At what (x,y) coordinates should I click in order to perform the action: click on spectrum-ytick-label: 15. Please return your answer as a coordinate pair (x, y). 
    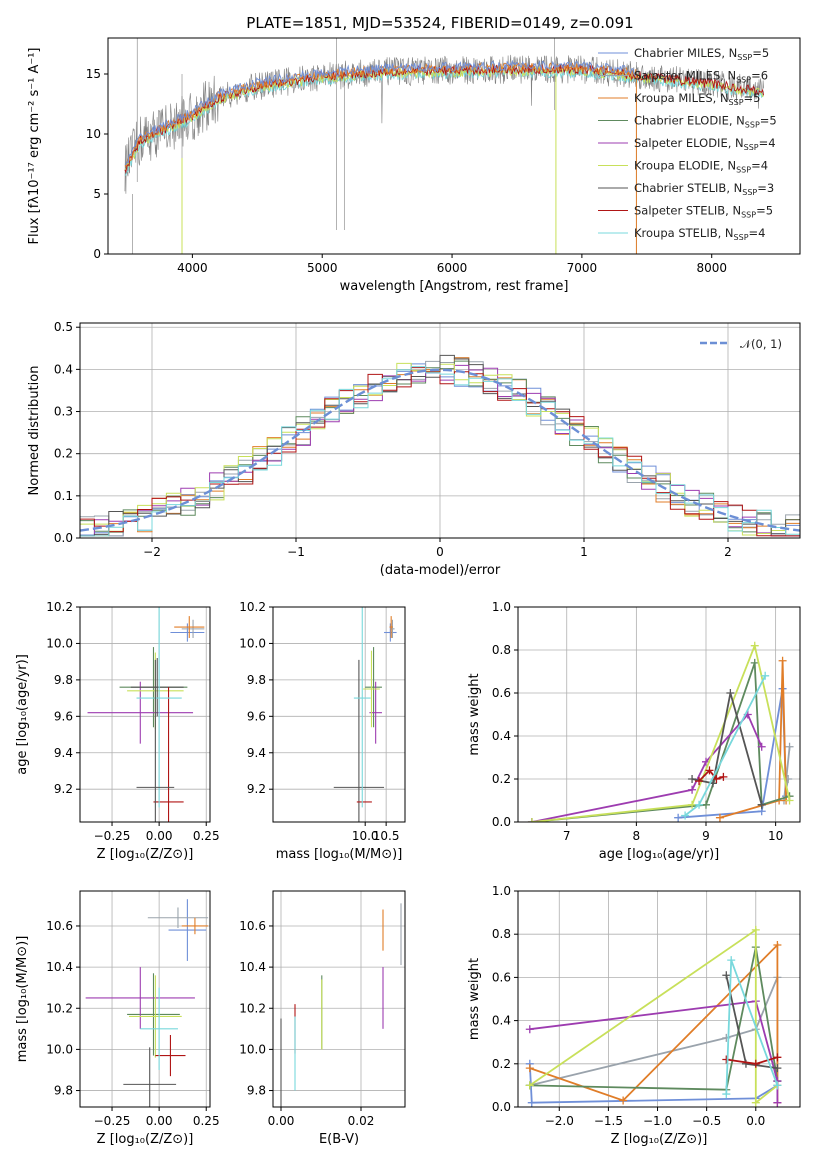
    Looking at the image, I should click on (93, 74).